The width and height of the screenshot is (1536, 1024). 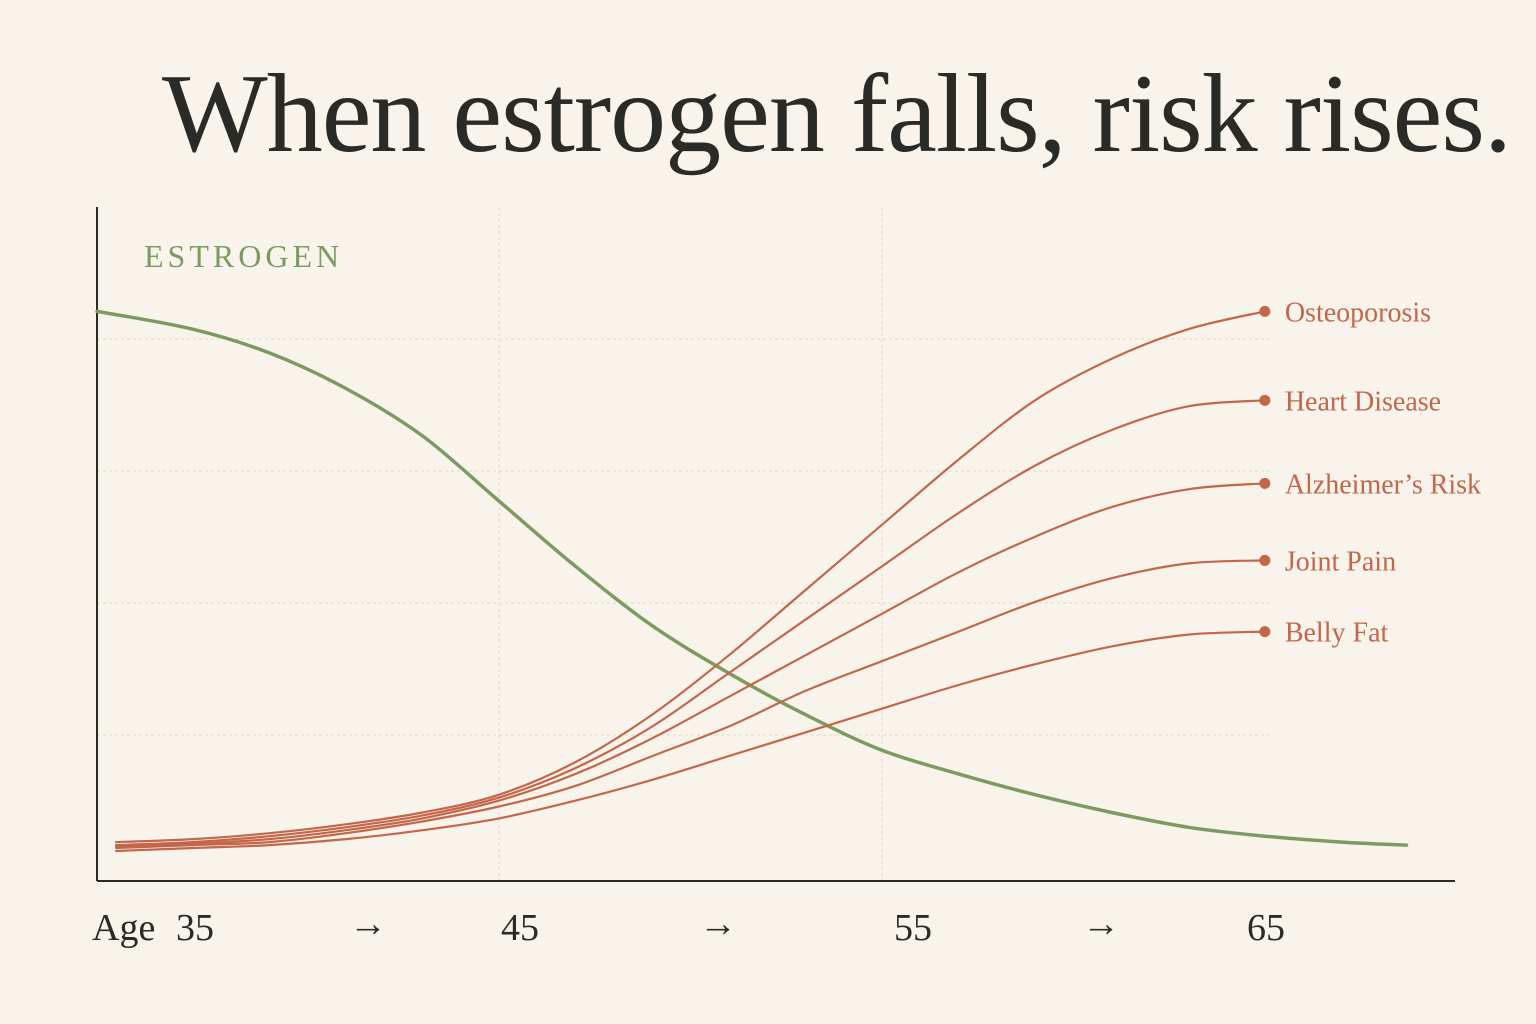 I want to click on series-label: Heart Disease, so click(x=1363, y=401).